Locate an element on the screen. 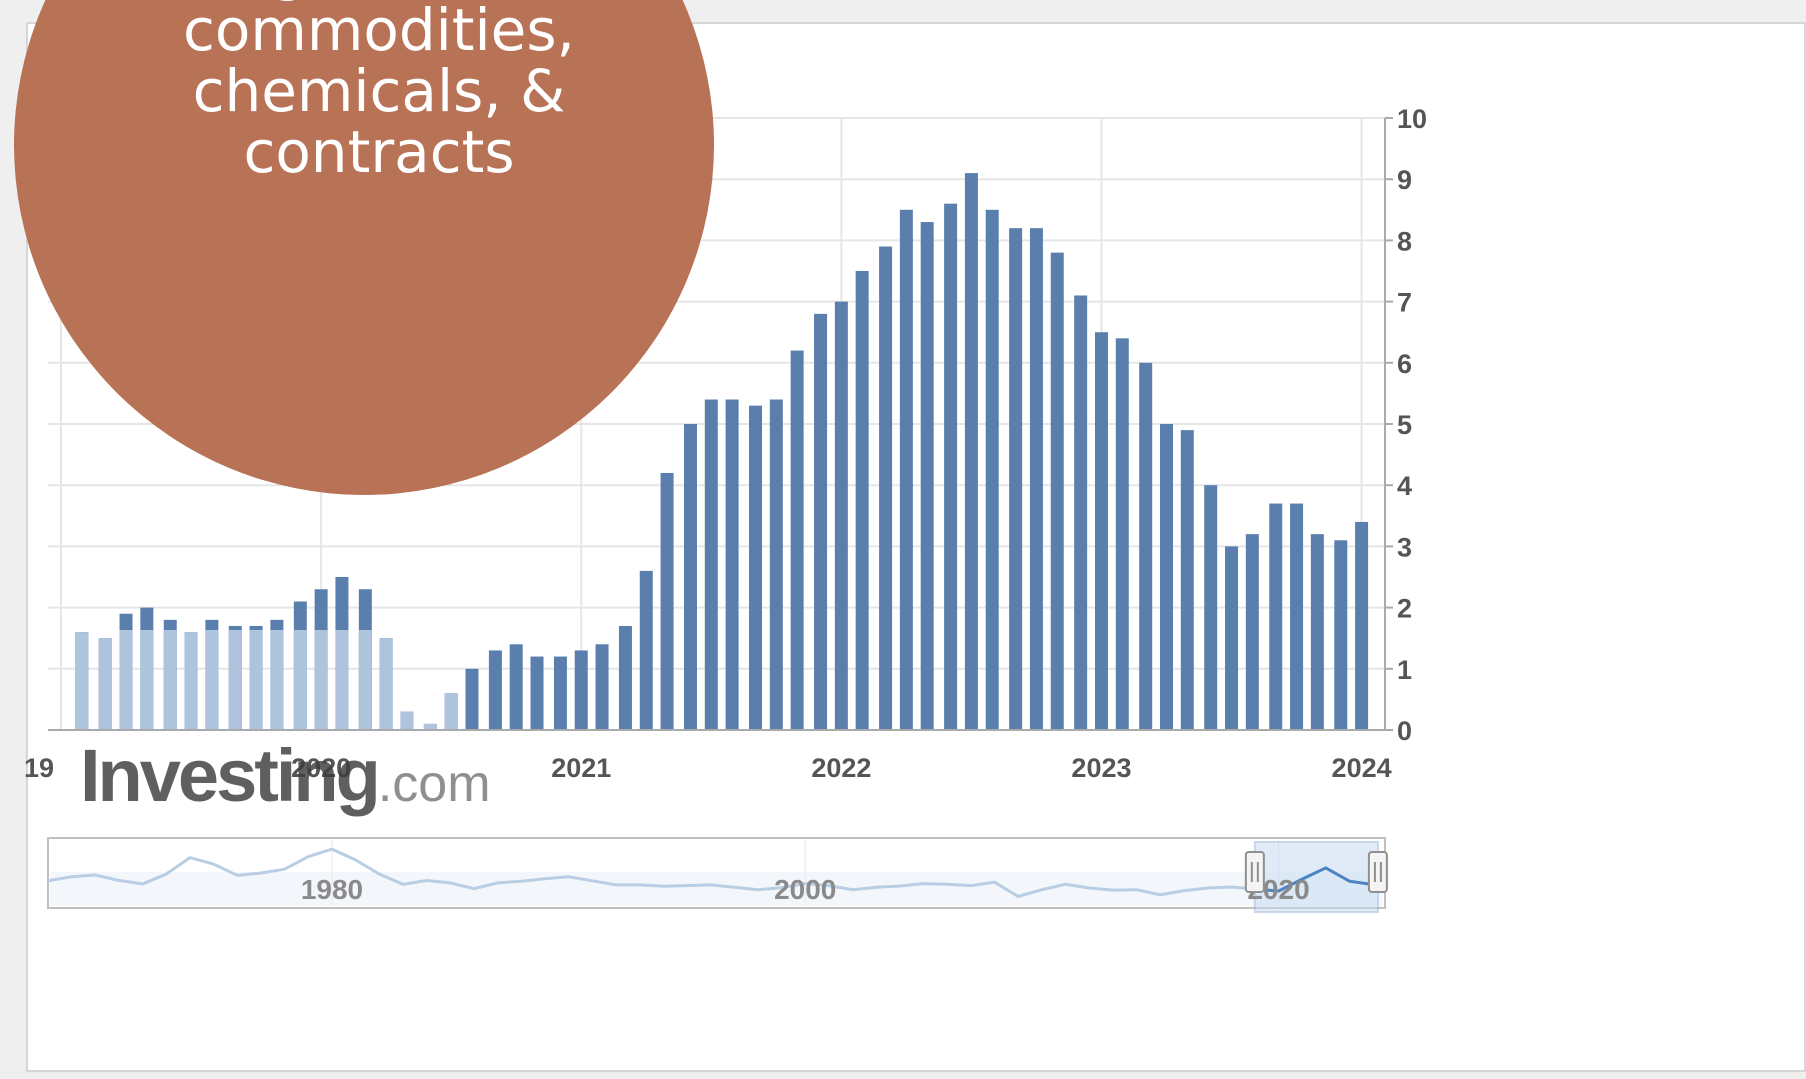 The image size is (1806, 1079). navigator-handle-left is located at coordinates (1254, 872).